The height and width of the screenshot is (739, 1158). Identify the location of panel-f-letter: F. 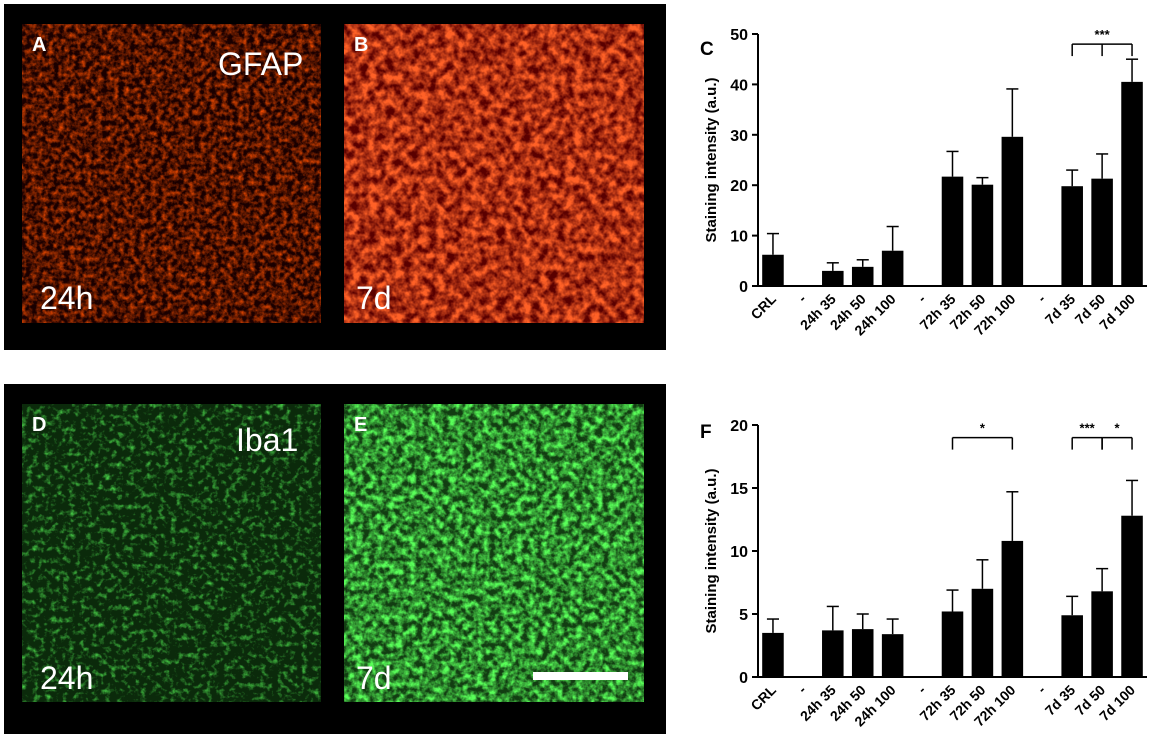
(706, 432).